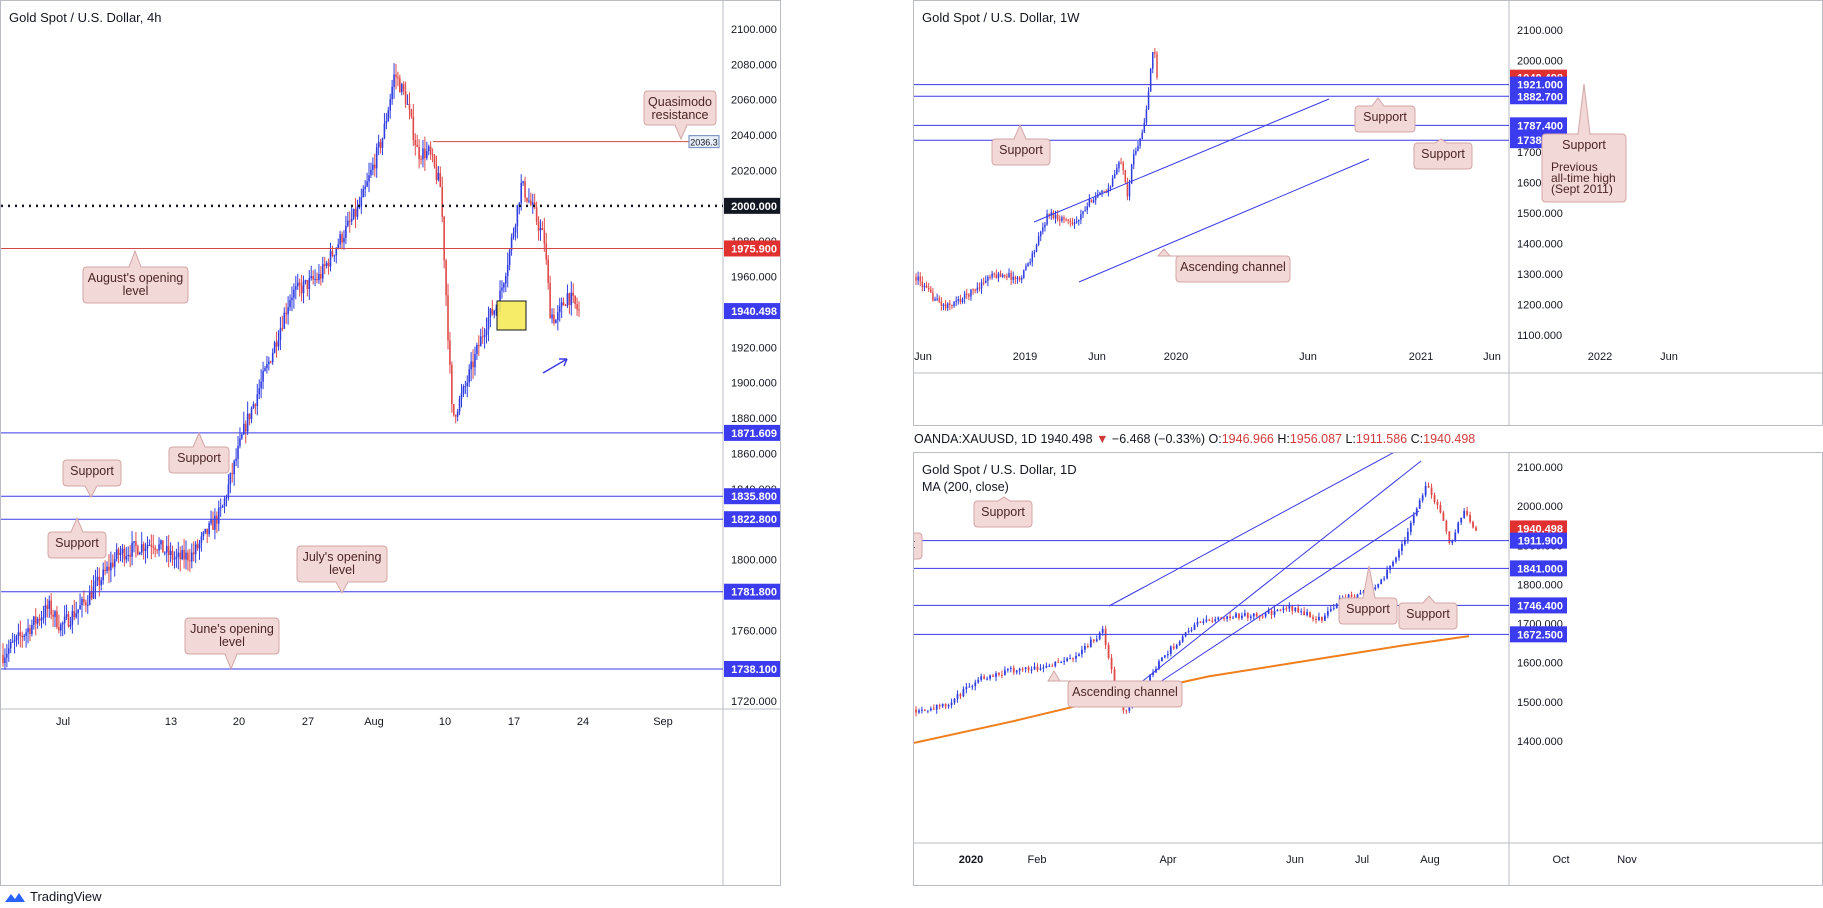 Image resolution: width=1823 pixels, height=908 pixels. Describe the element at coordinates (66, 896) in the screenshot. I see `tradingview-brand: TradingView` at that location.